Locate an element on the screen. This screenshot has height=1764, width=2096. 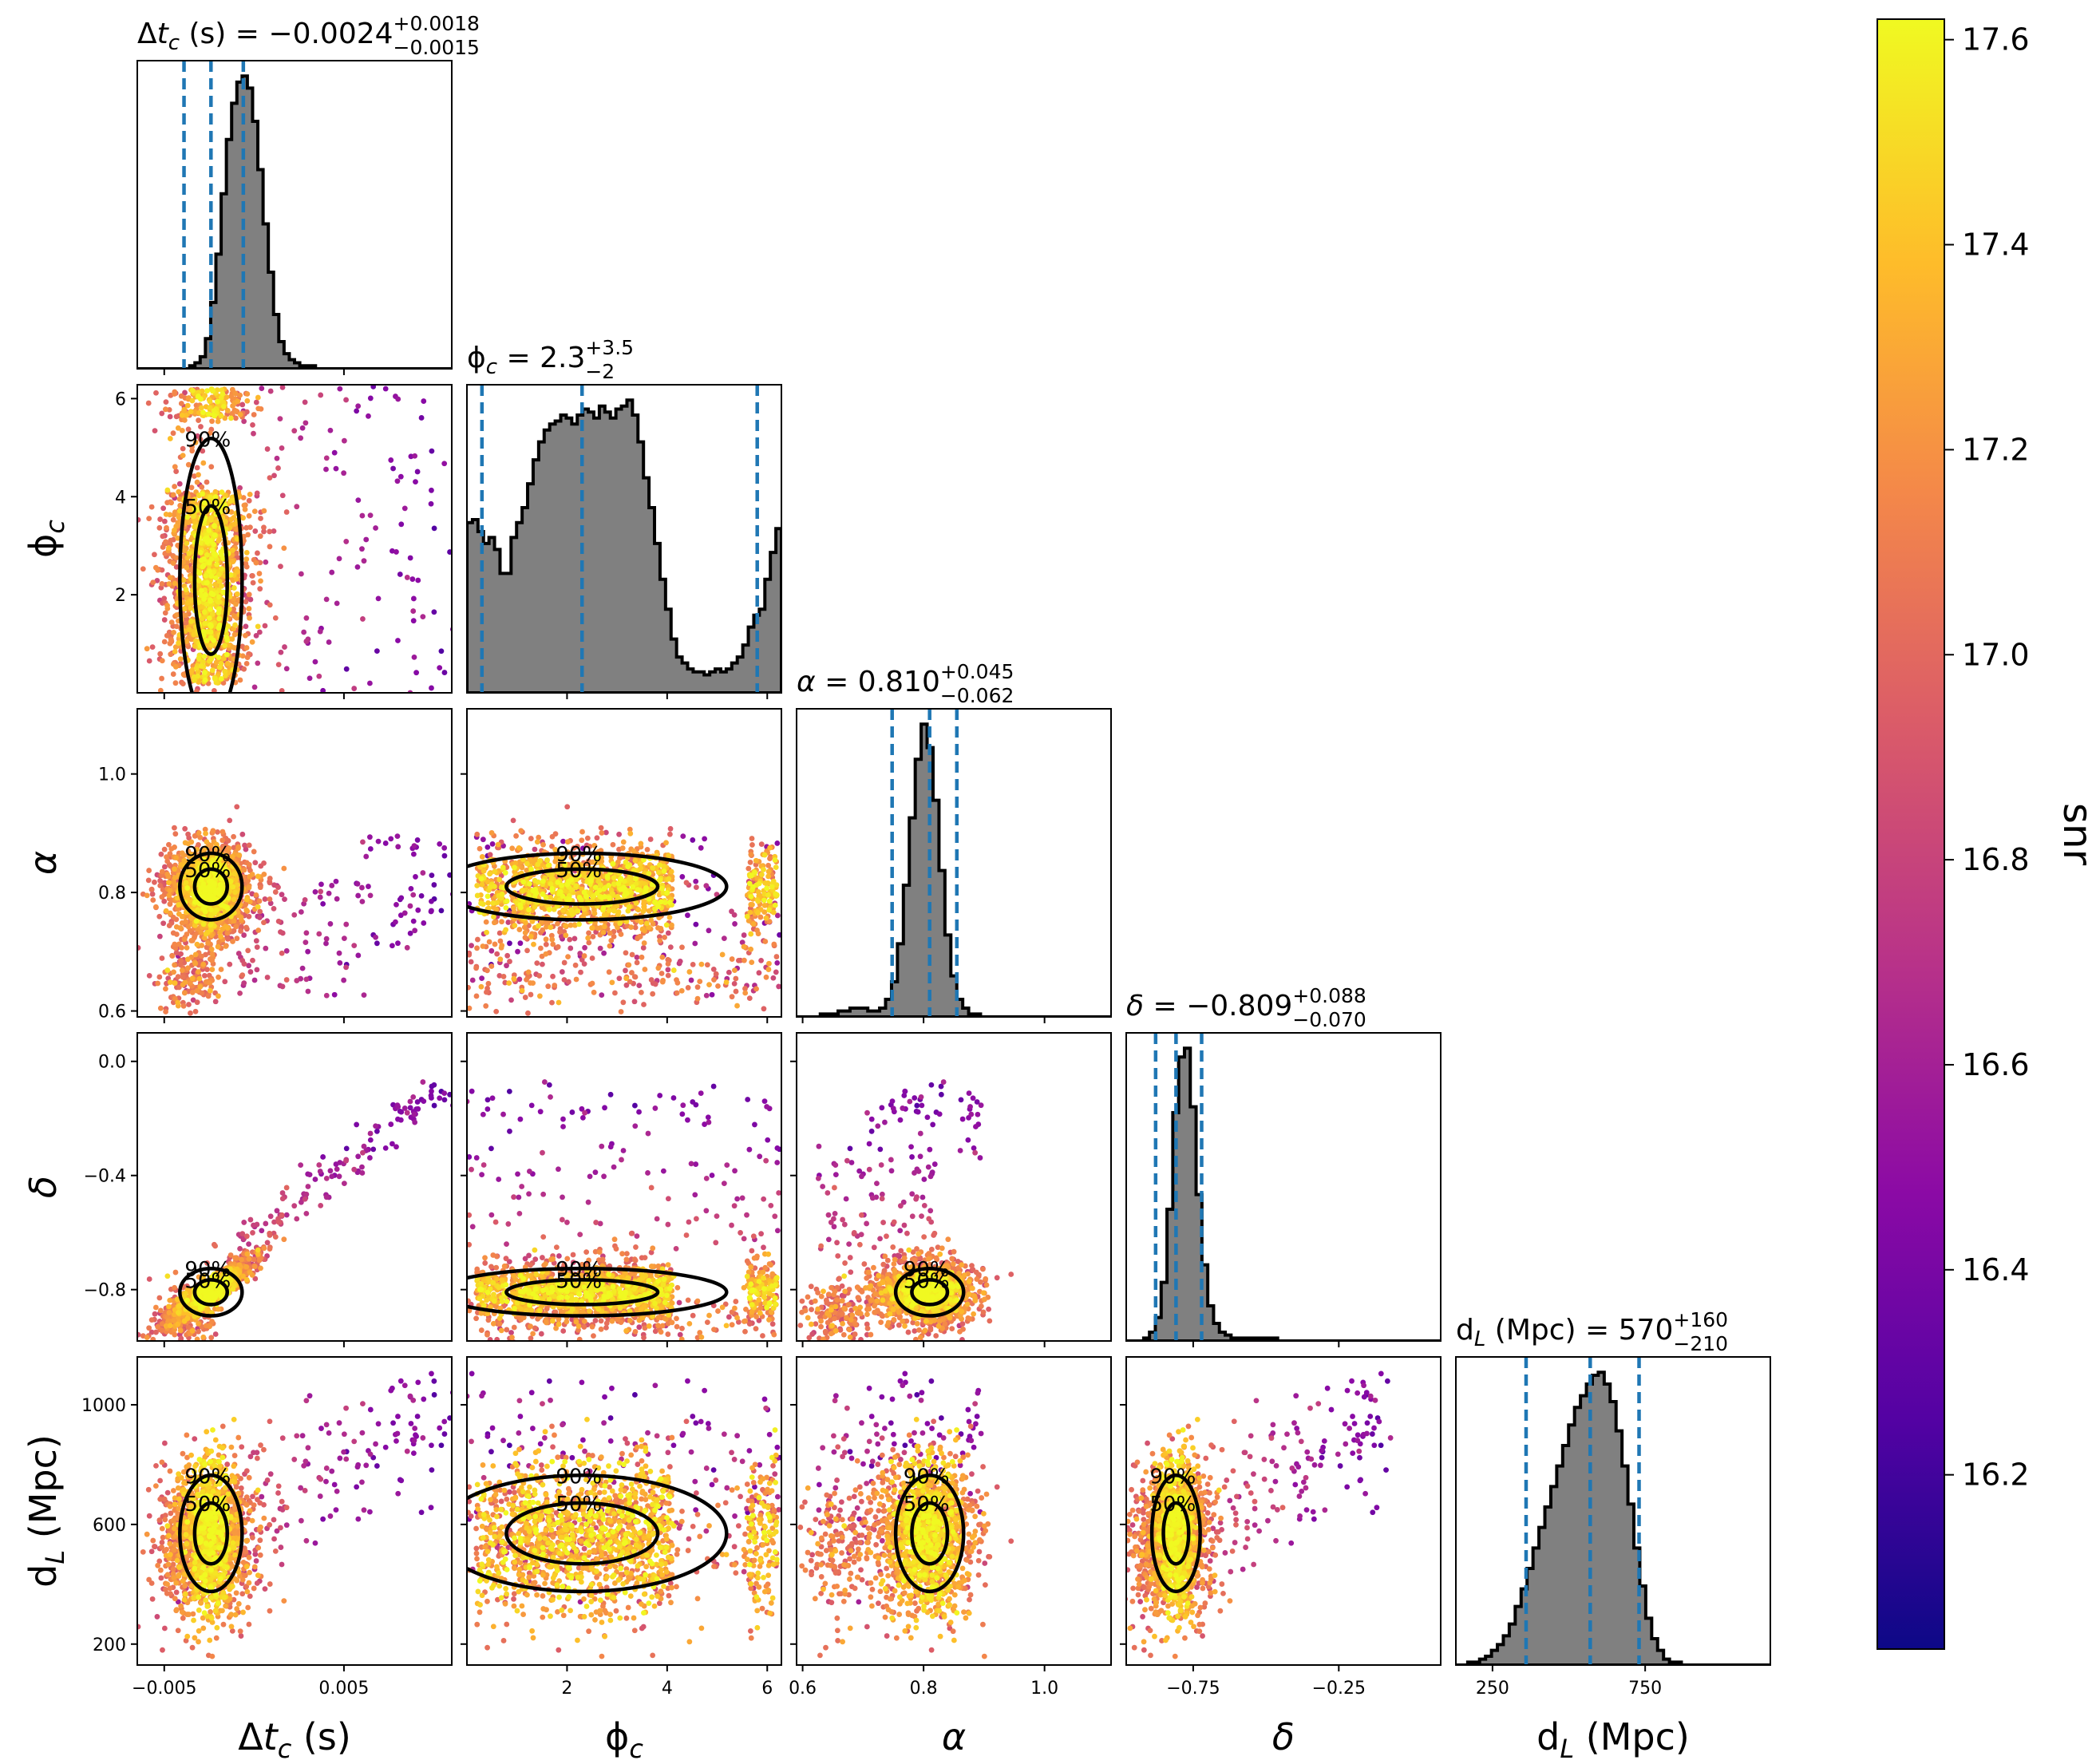
contour-50% is located at coordinates (210, 580).